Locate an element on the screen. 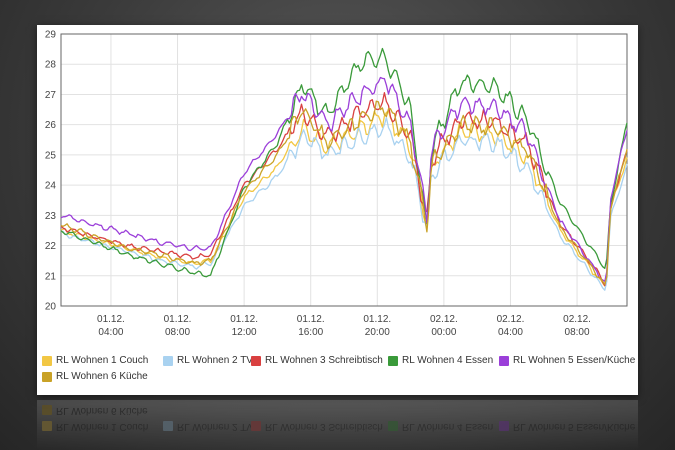  legend-item: RL Wohnen 2 TV is located at coordinates (208, 360).